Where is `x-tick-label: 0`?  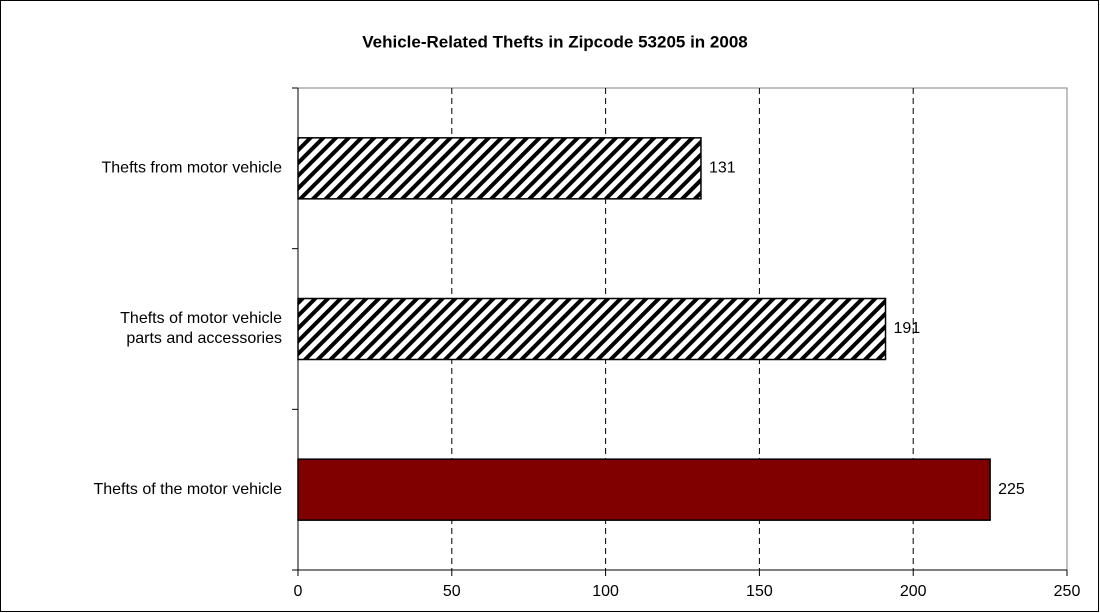
x-tick-label: 0 is located at coordinates (298, 591).